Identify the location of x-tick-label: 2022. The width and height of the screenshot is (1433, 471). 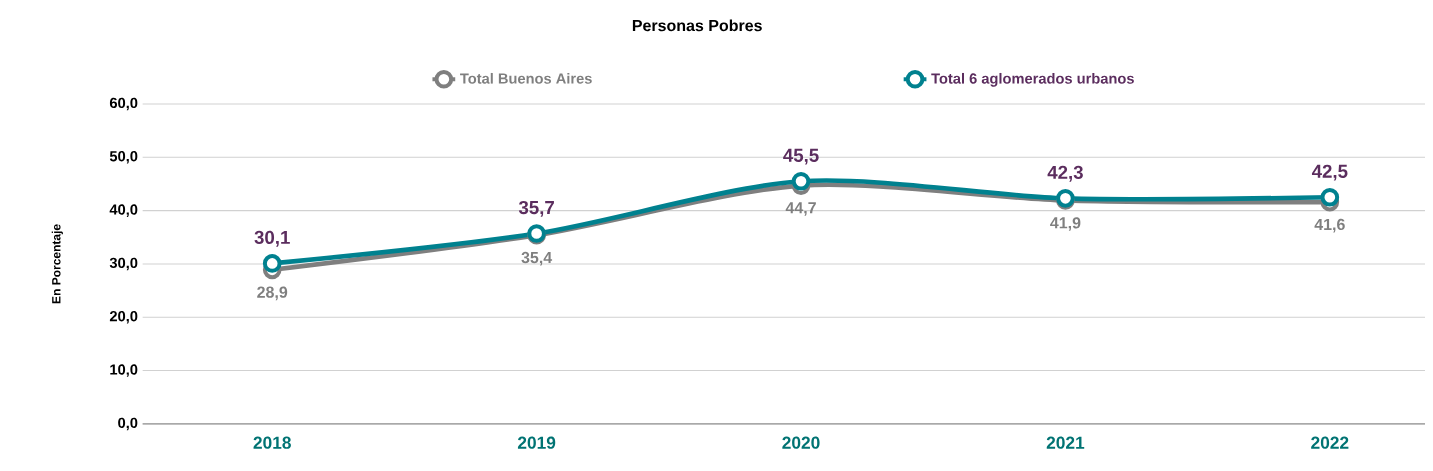
(1330, 443).